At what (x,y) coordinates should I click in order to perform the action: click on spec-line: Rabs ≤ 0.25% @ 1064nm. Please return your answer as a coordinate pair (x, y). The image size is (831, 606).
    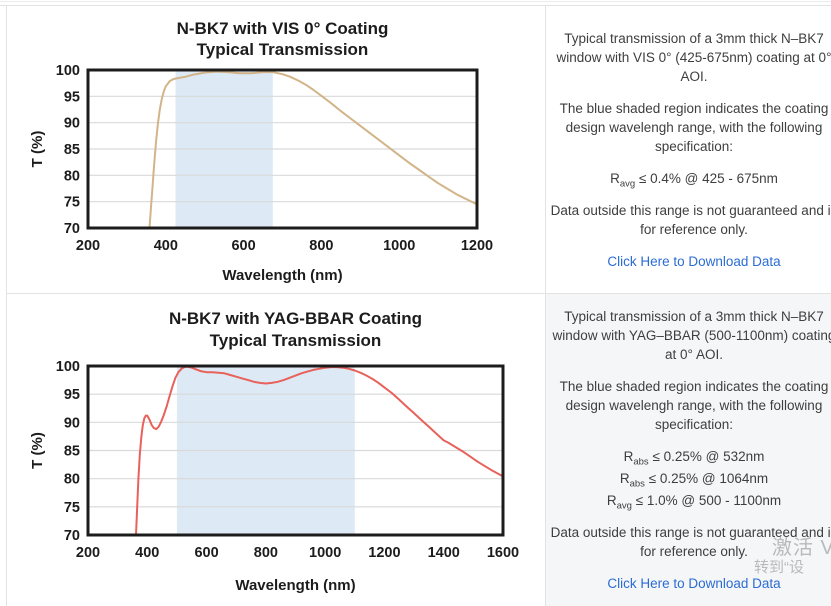
    Looking at the image, I should click on (694, 479).